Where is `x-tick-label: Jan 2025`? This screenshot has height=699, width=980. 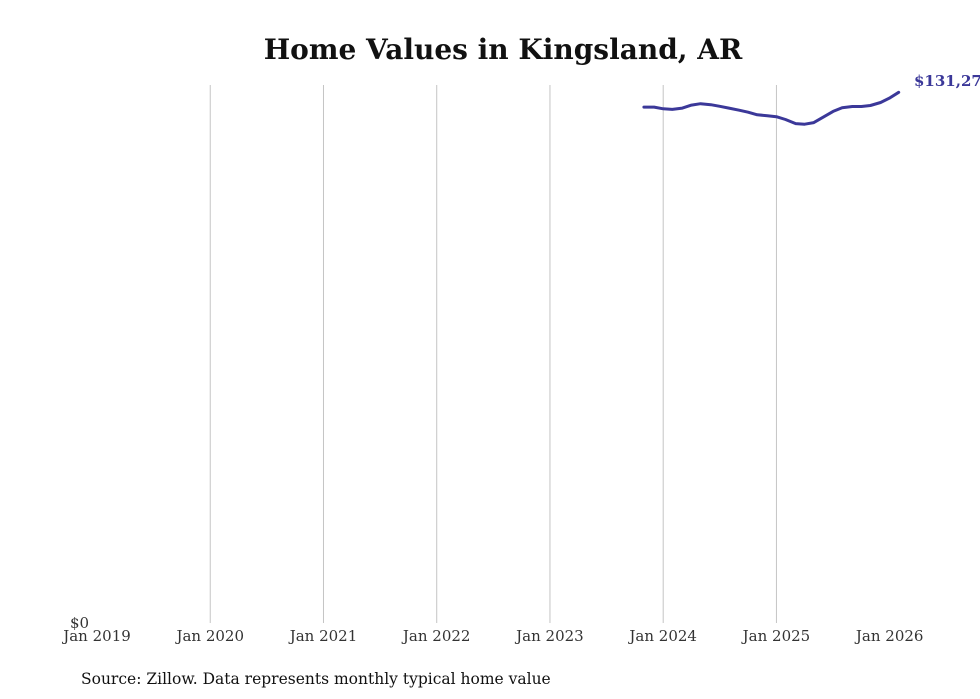 x-tick-label: Jan 2025 is located at coordinates (776, 636).